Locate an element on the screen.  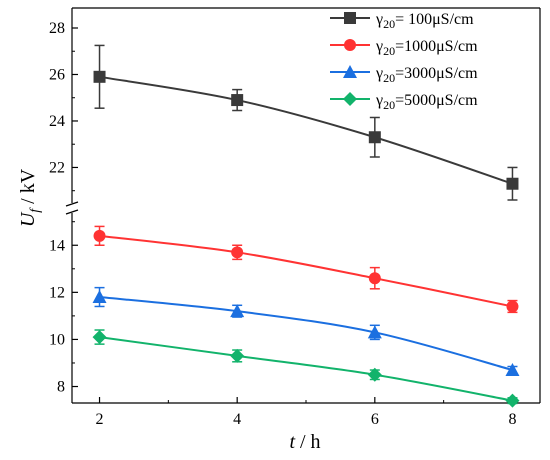
x-axis-title: t / h is located at coordinates (304, 442).